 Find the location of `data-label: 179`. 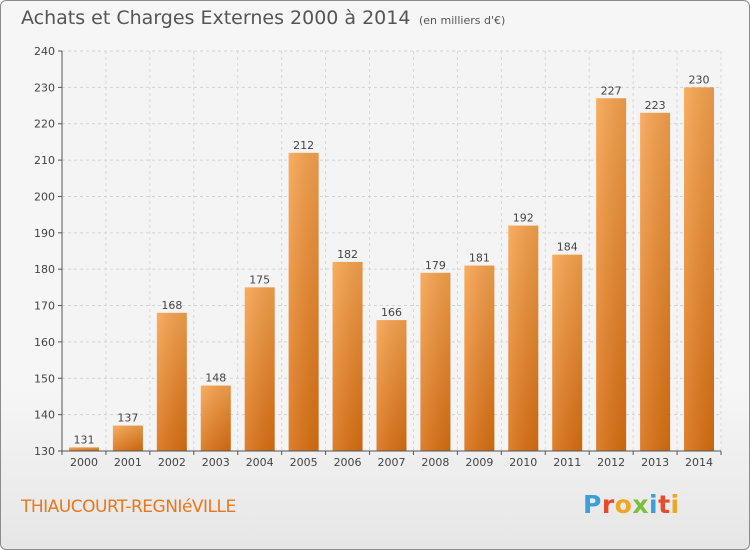

data-label: 179 is located at coordinates (435, 265).